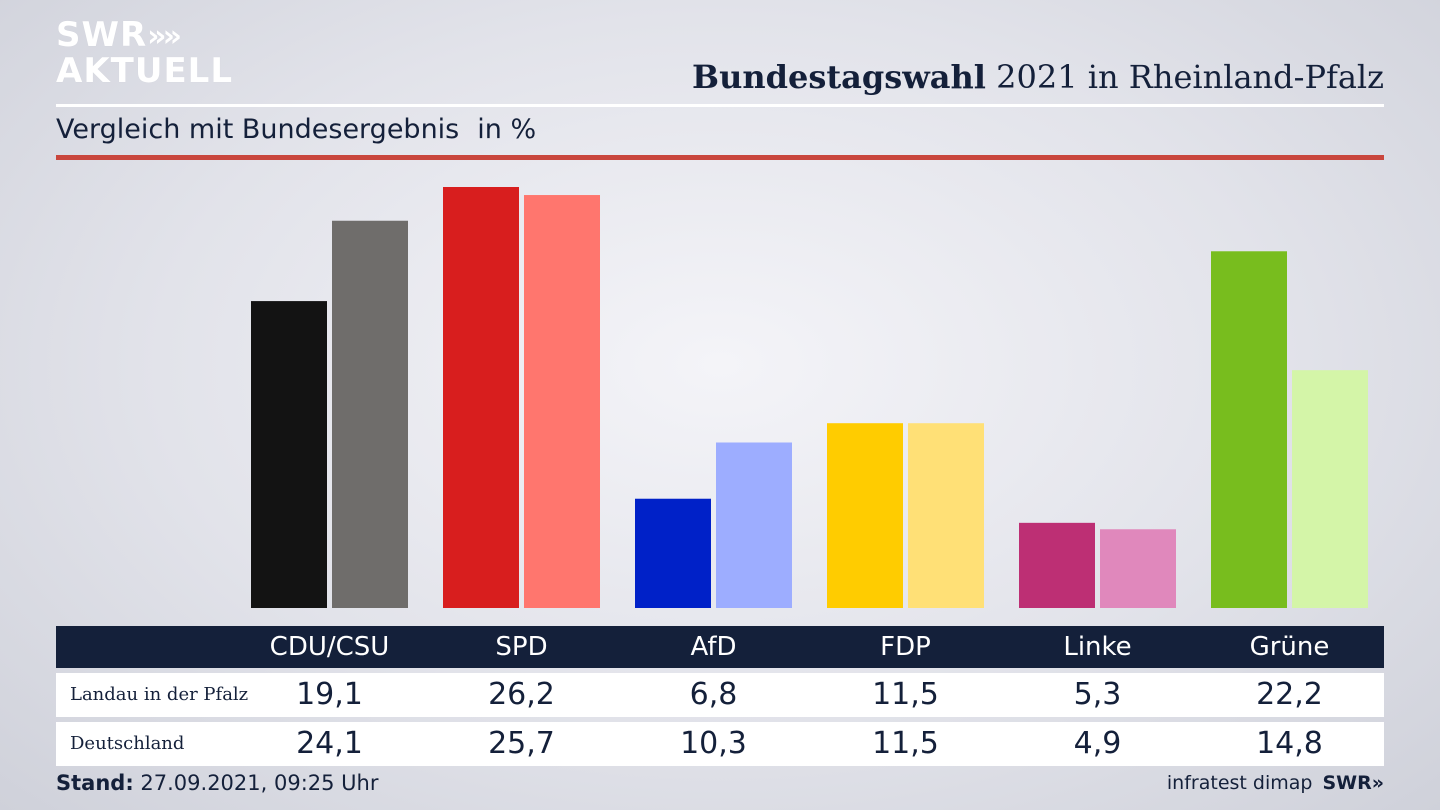 This screenshot has width=1440, height=810. What do you see at coordinates (329, 694) in the screenshot?
I see `value-label: 19,1` at bounding box center [329, 694].